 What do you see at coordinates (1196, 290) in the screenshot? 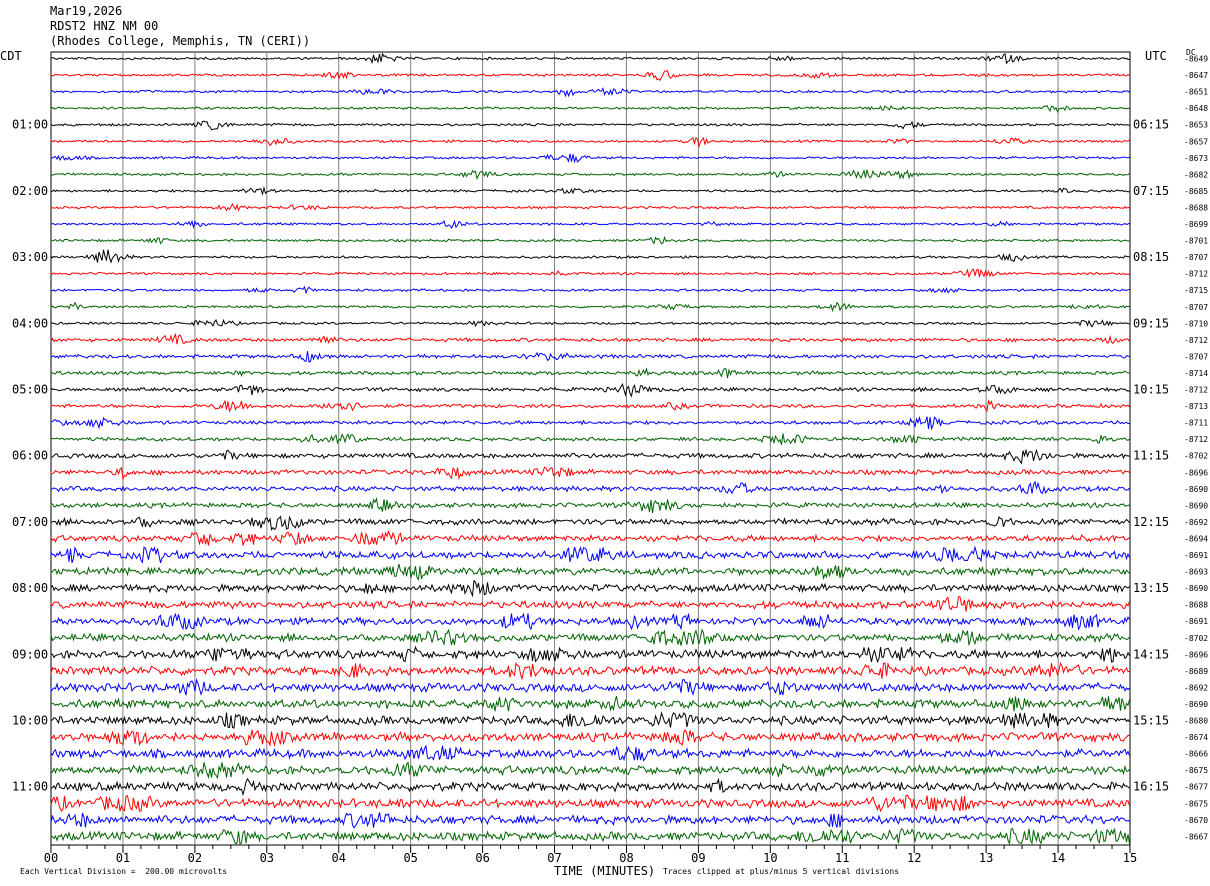
I see `dc-offset-label: -8715` at bounding box center [1196, 290].